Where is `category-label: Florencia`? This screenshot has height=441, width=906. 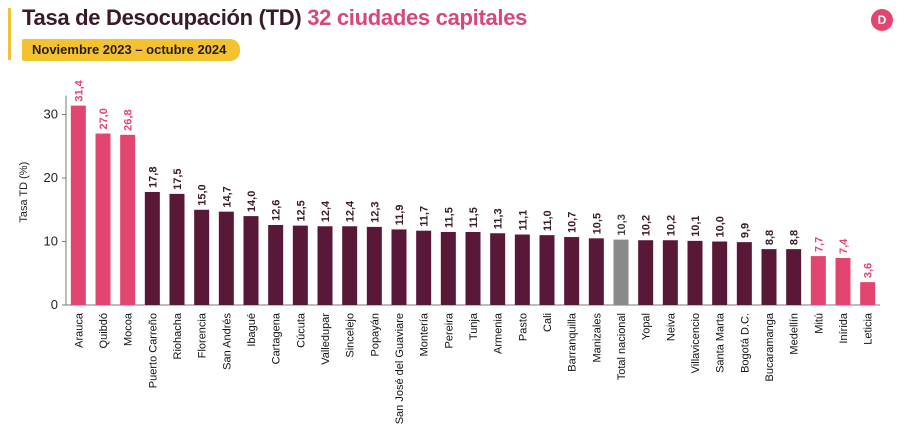
category-label: Florencia is located at coordinates (203, 335).